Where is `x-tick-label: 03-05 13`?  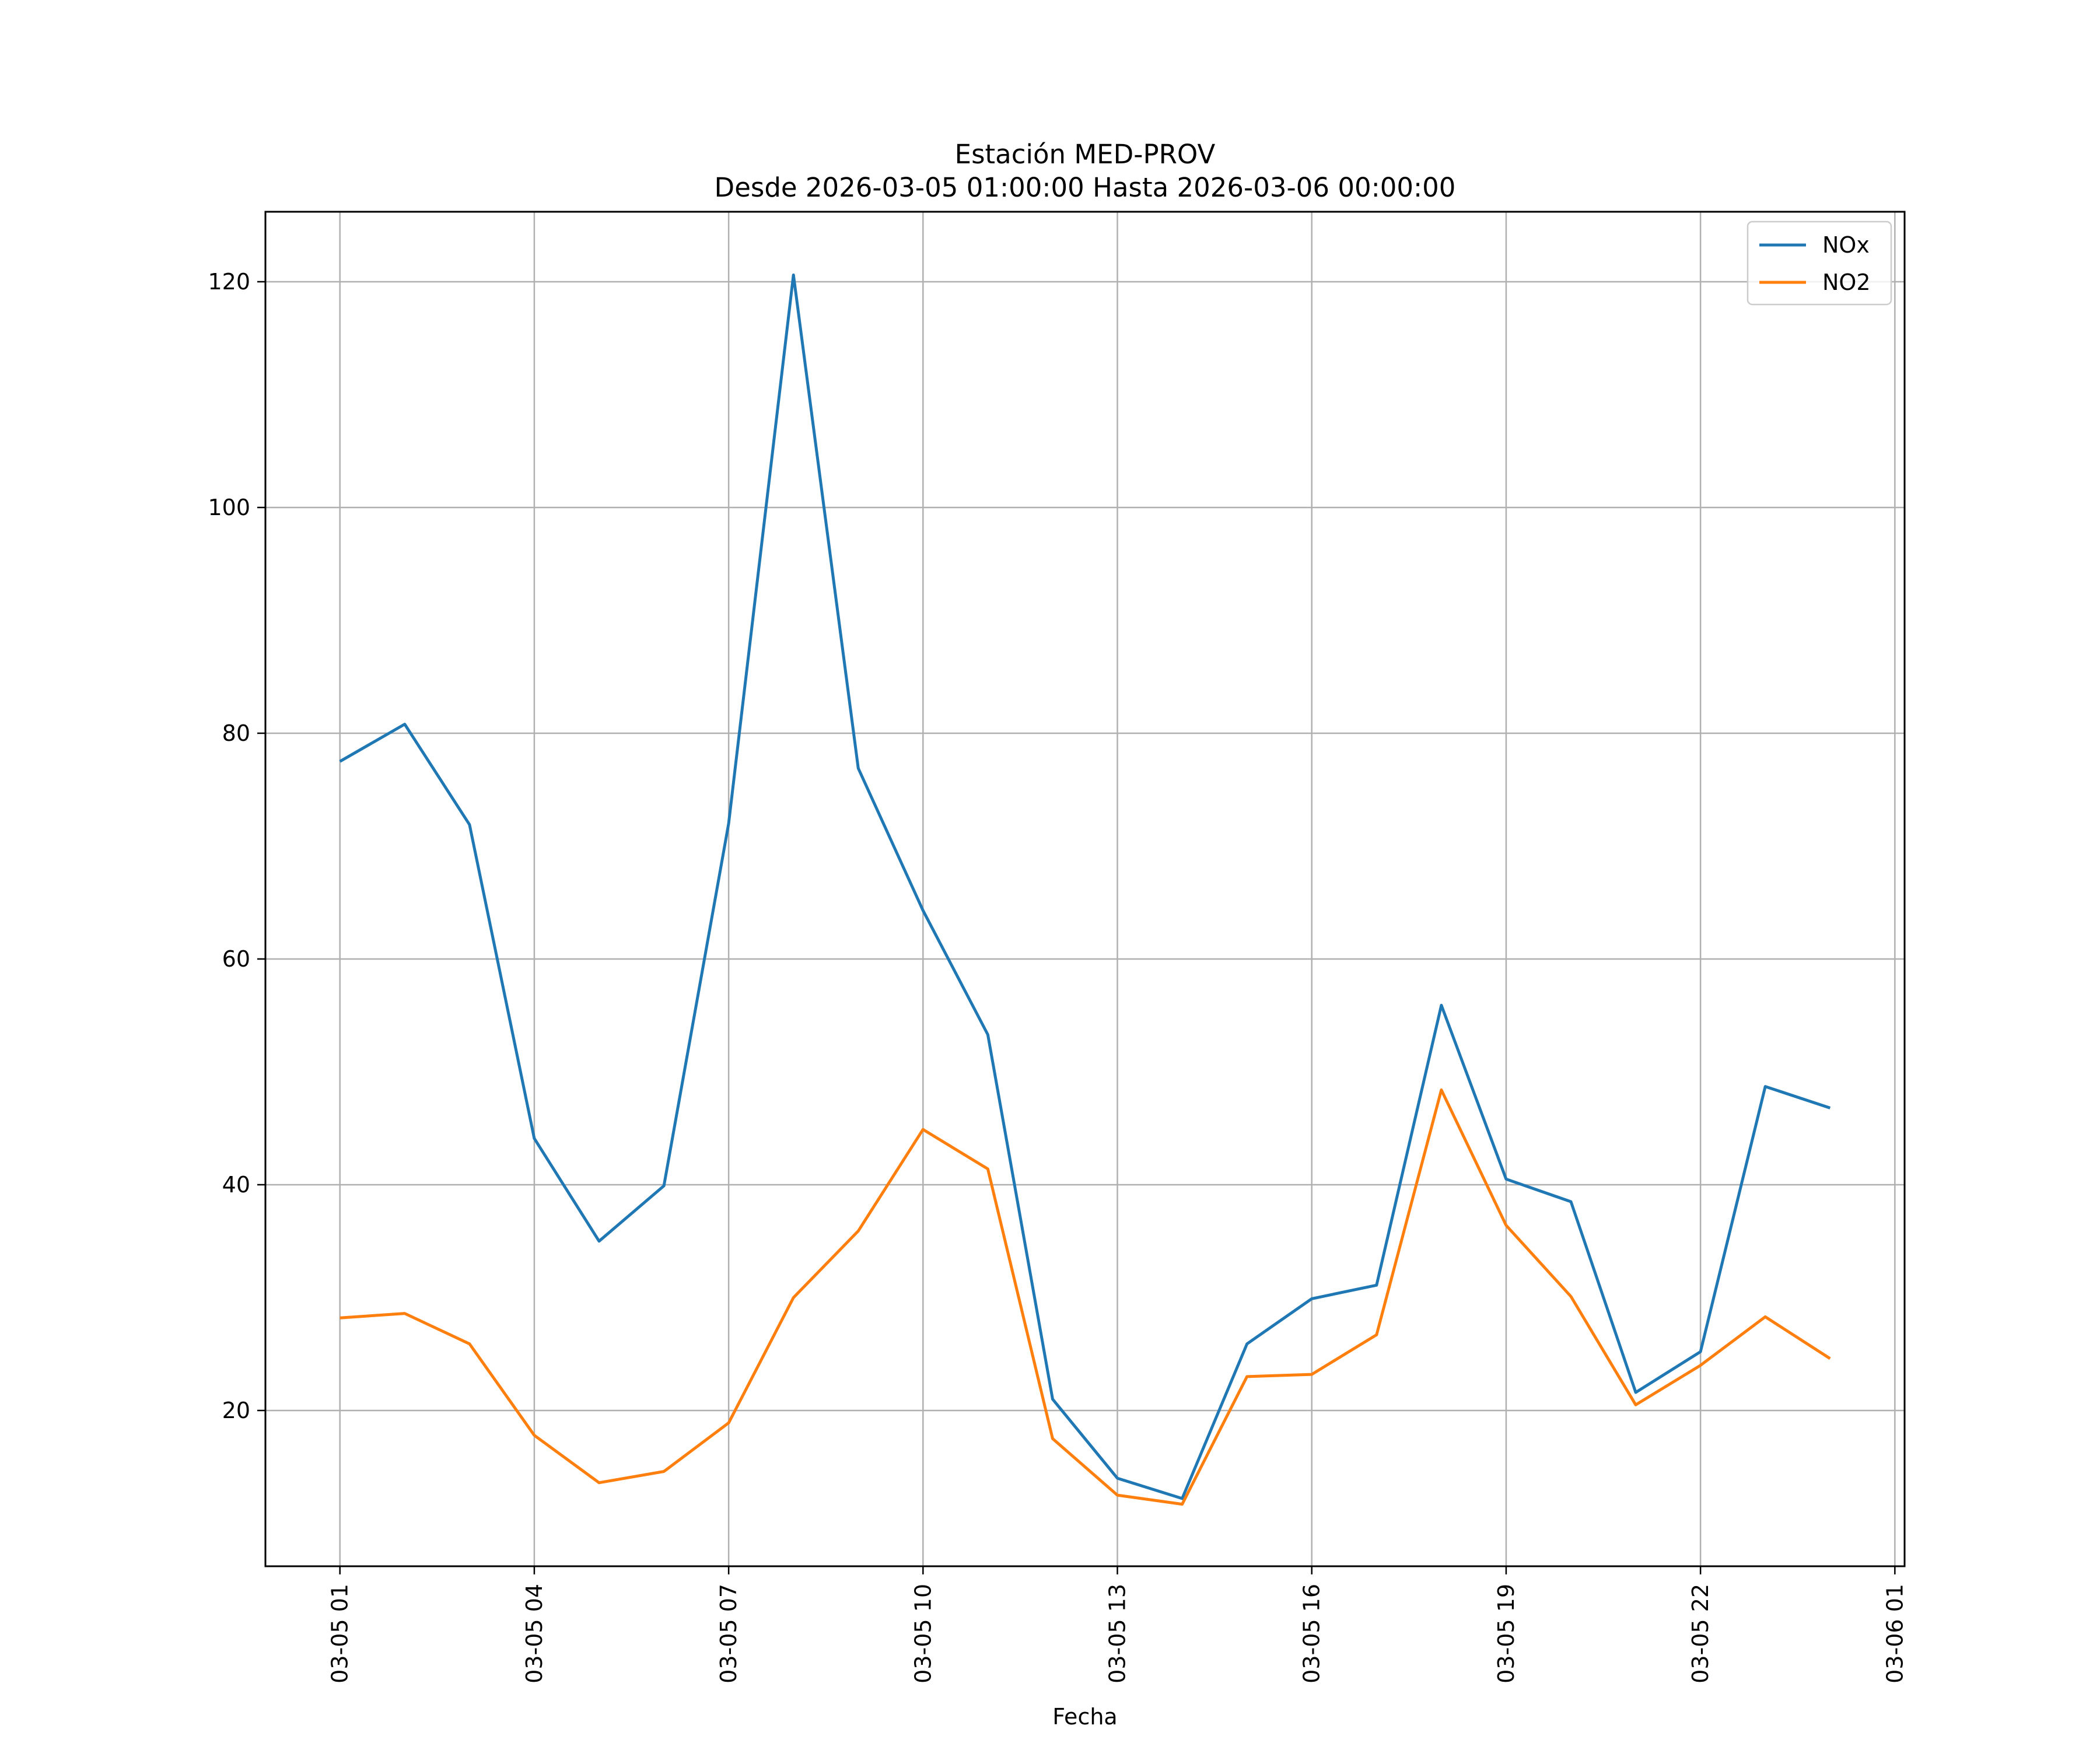
x-tick-label: 03-05 13 is located at coordinates (1117, 1634).